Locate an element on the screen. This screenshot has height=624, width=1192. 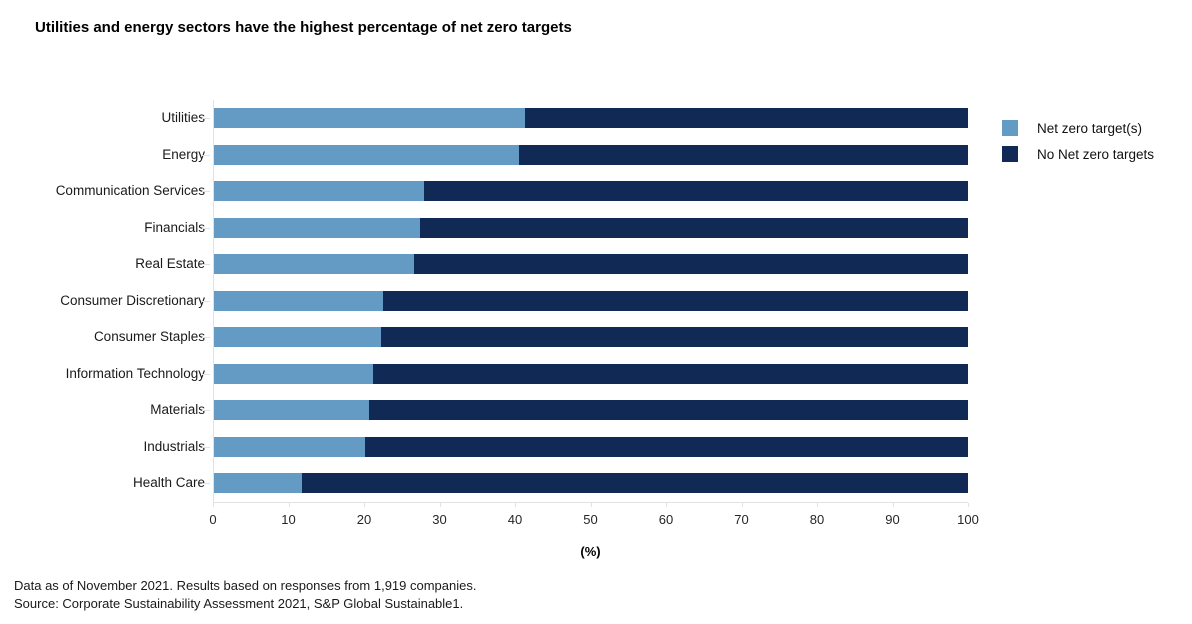
x-tick-label: 90 is located at coordinates (892, 519).